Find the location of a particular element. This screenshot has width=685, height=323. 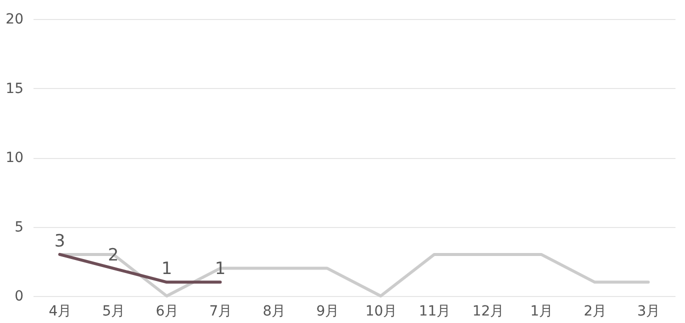

x-tick-label: 12月 is located at coordinates (488, 312).